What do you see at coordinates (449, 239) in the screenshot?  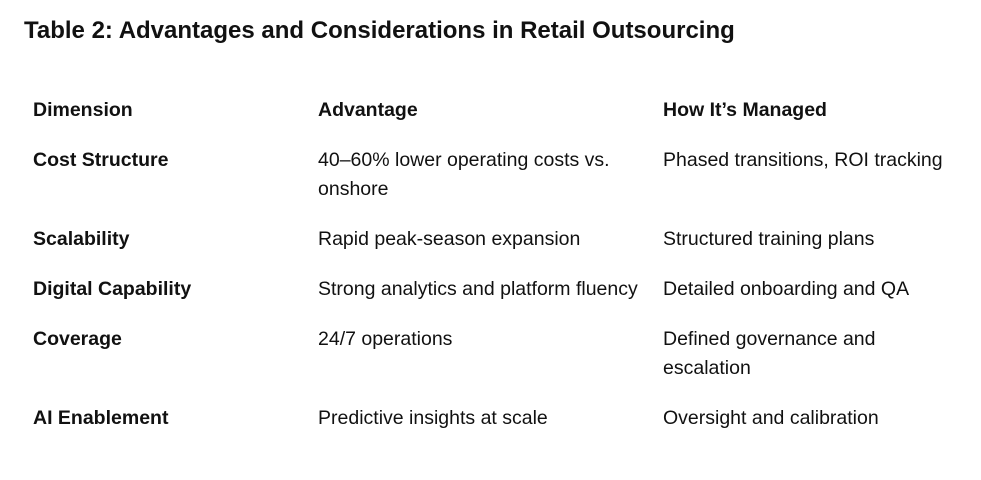 I see `cell-advantage: Rapid peak-season expansion` at bounding box center [449, 239].